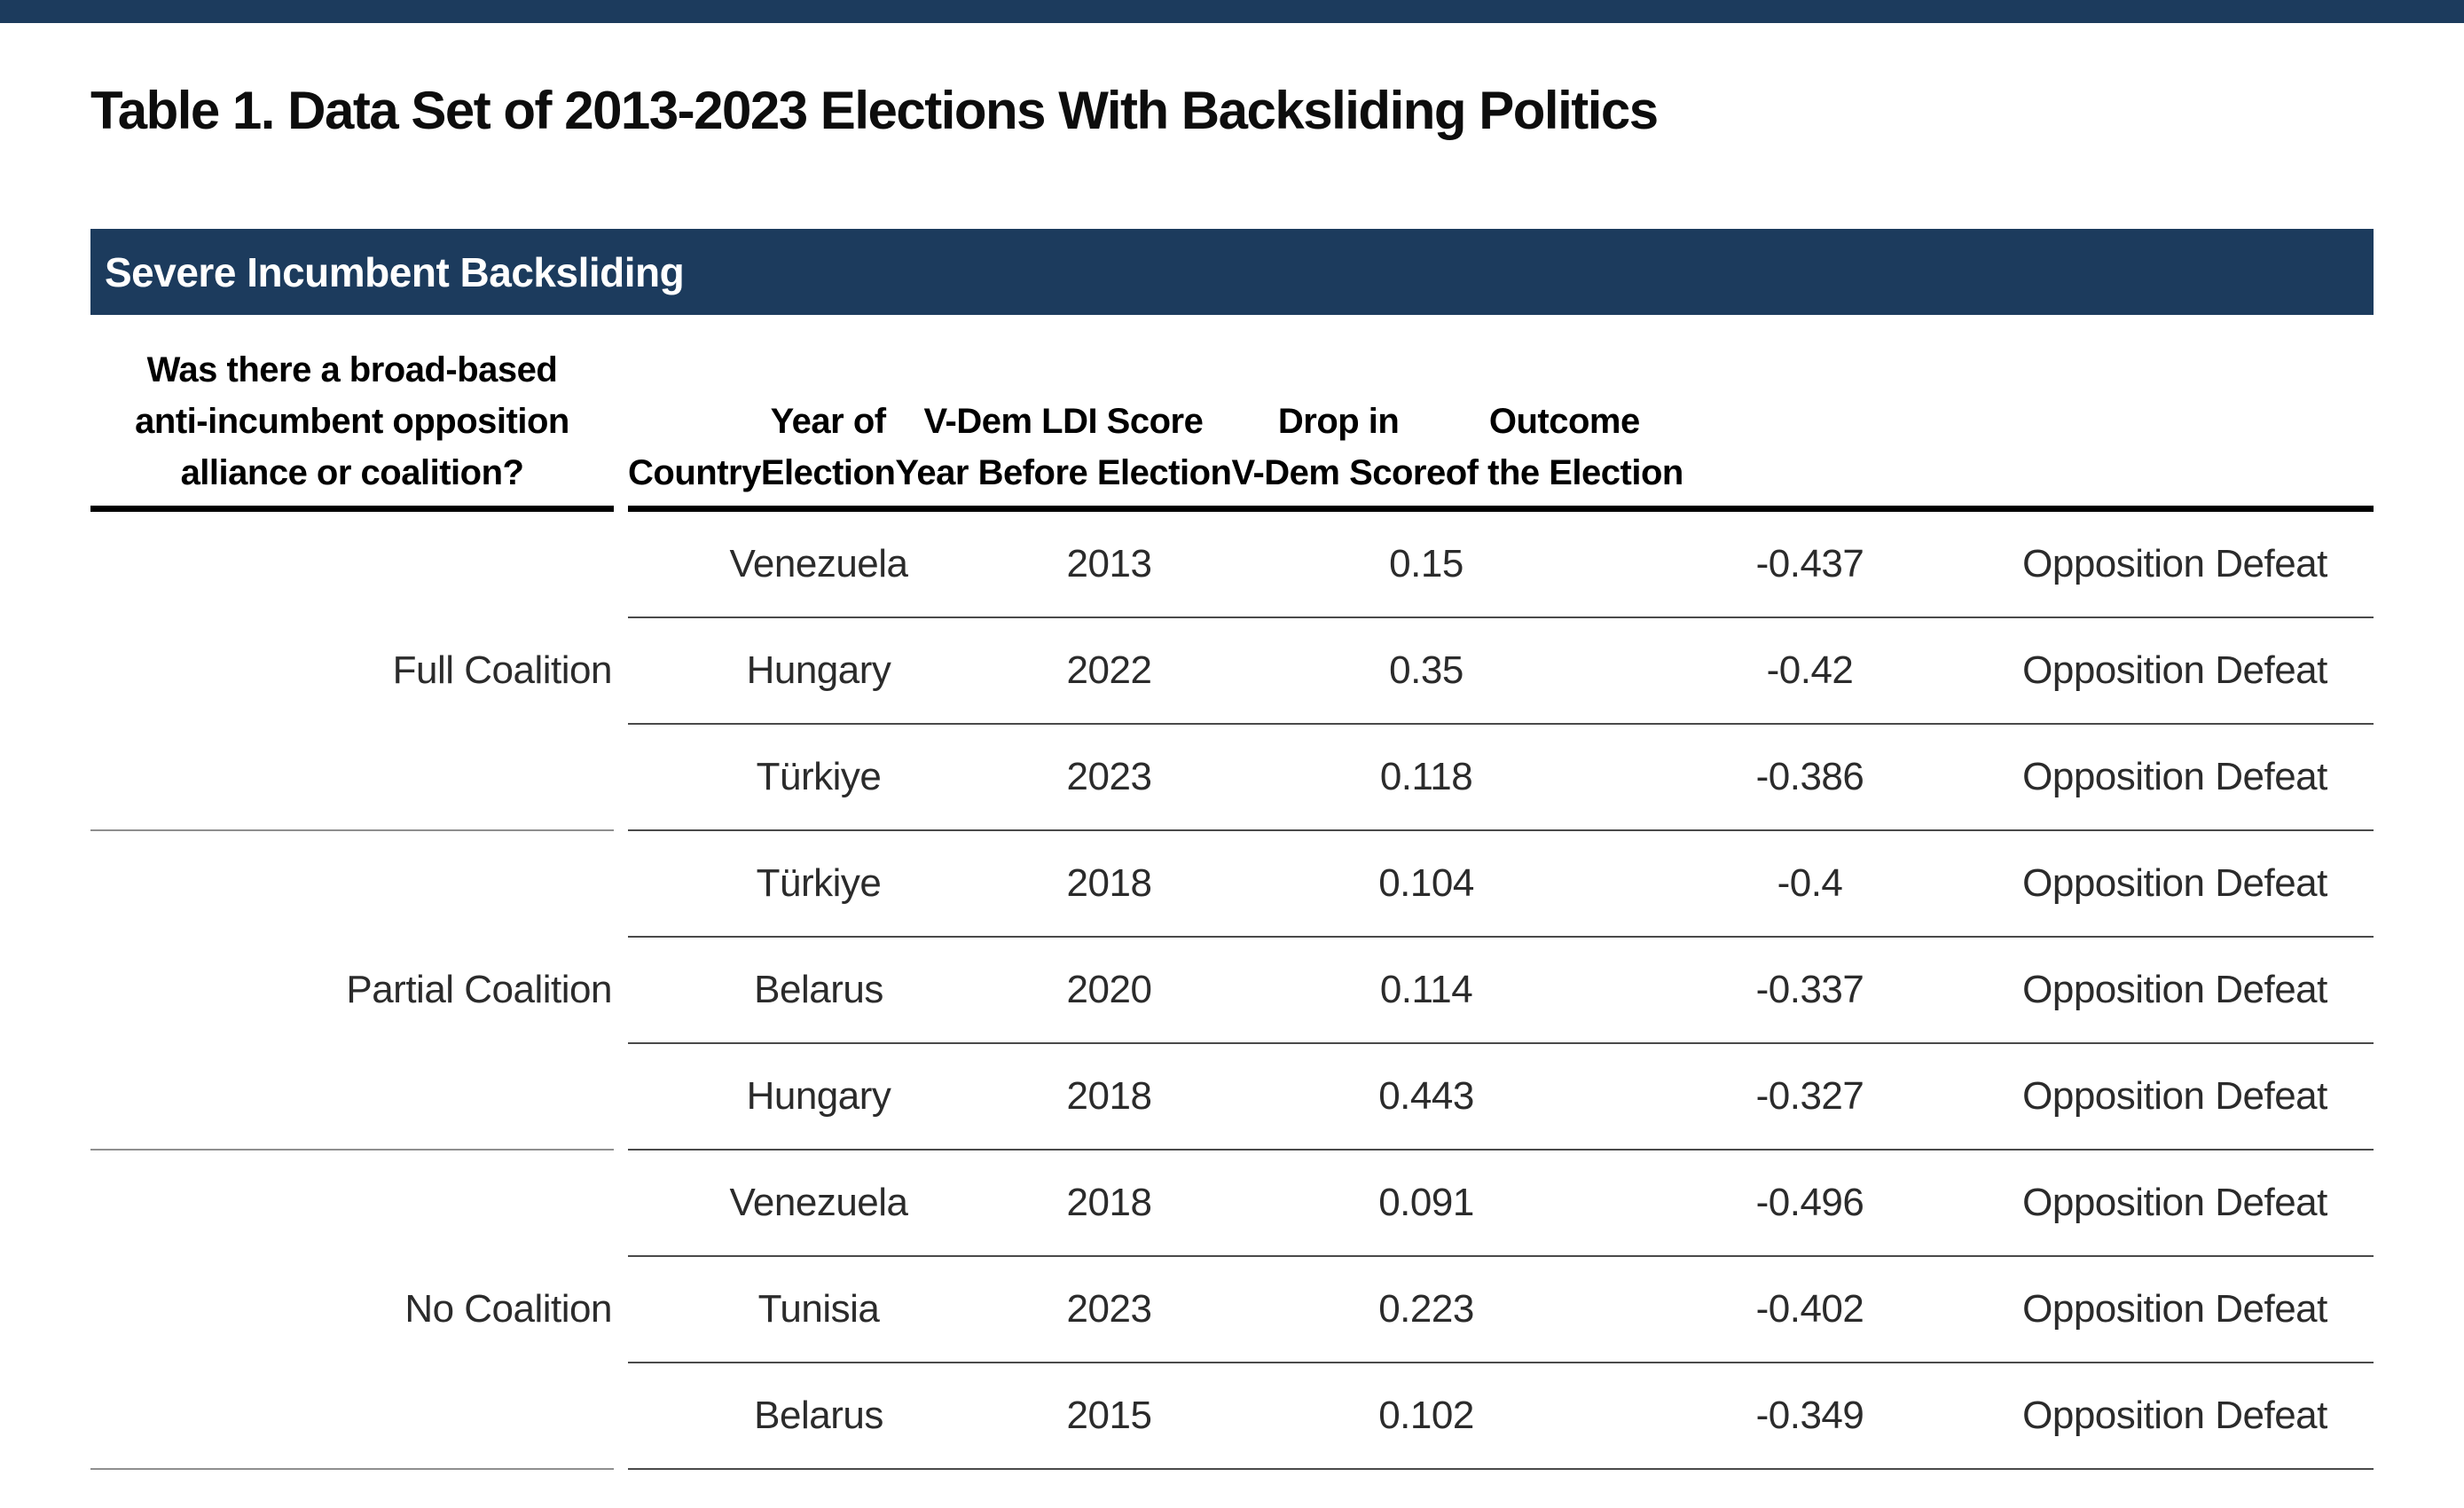 The width and height of the screenshot is (2464, 1508). What do you see at coordinates (352, 369) in the screenshot?
I see `header-coalition-line-1: Was there a broad-based` at bounding box center [352, 369].